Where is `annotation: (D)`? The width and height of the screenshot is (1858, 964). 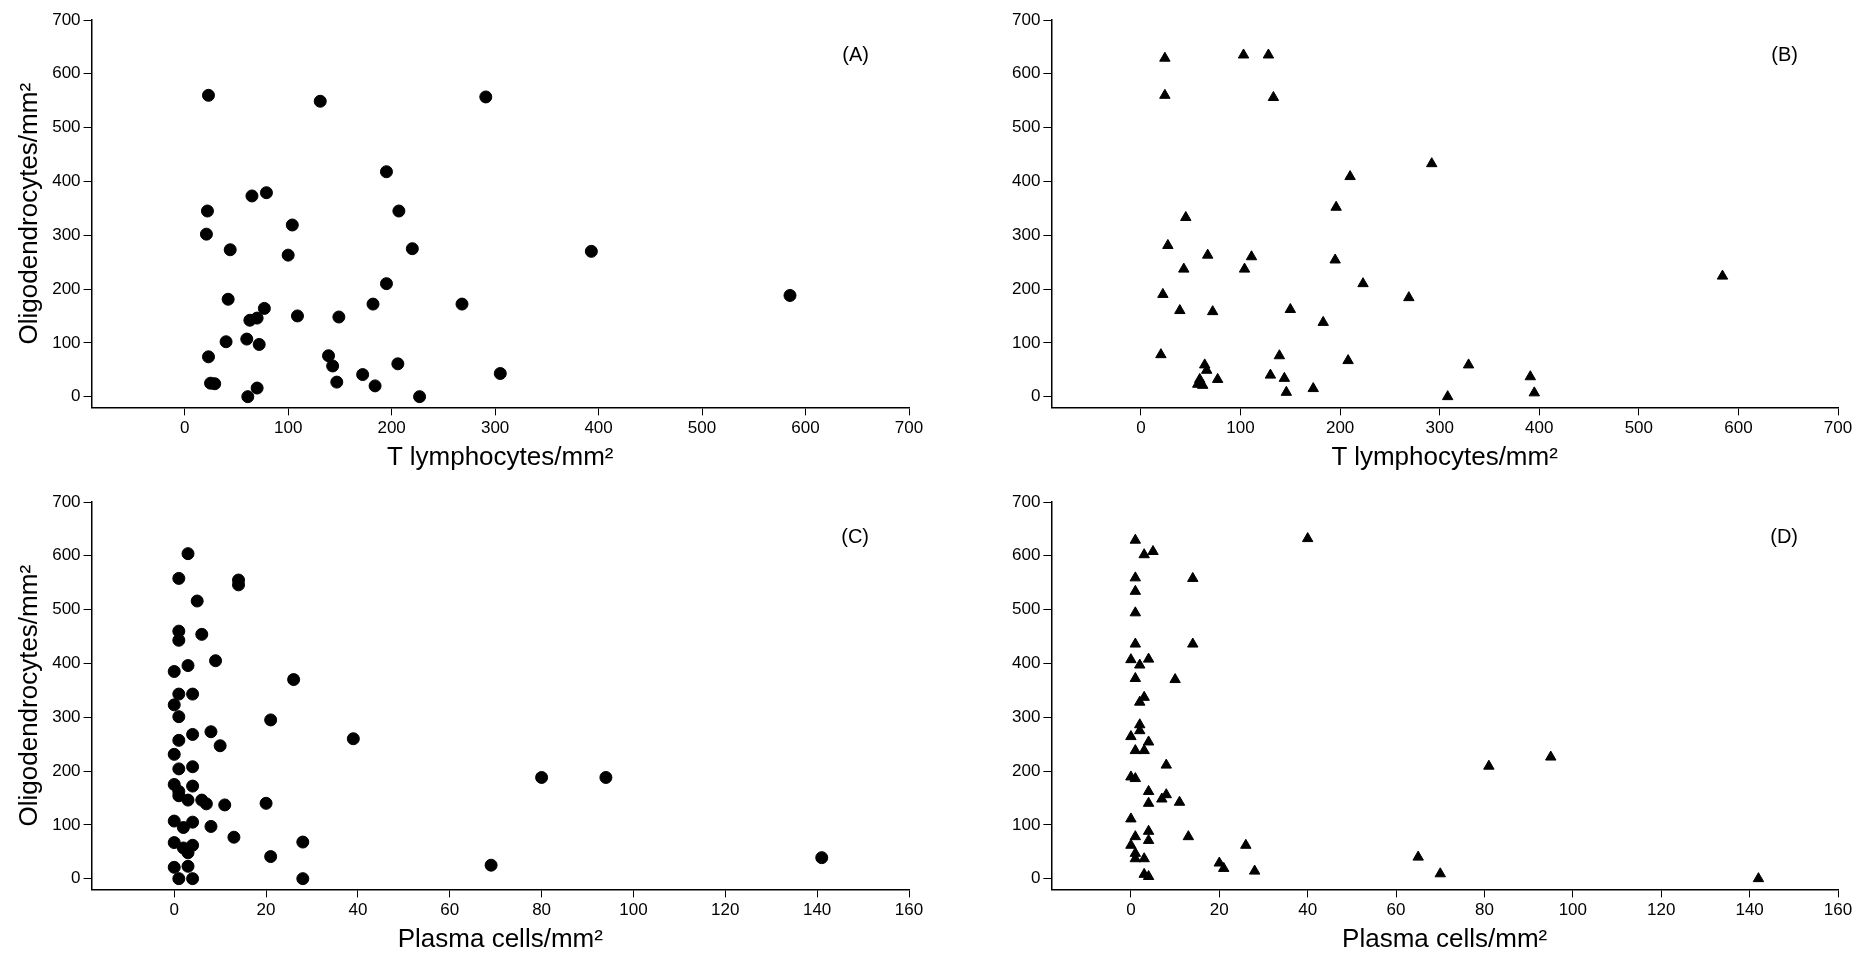 annotation: (D) is located at coordinates (1784, 535).